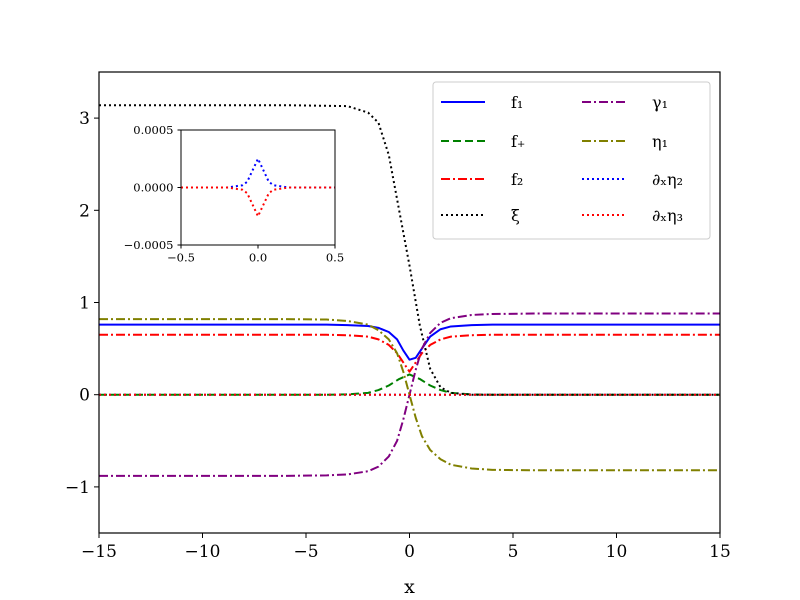 The width and height of the screenshot is (800, 600). Describe the element at coordinates (153, 130) in the screenshot. I see `inset-y-tick-label: 0.0005` at that location.